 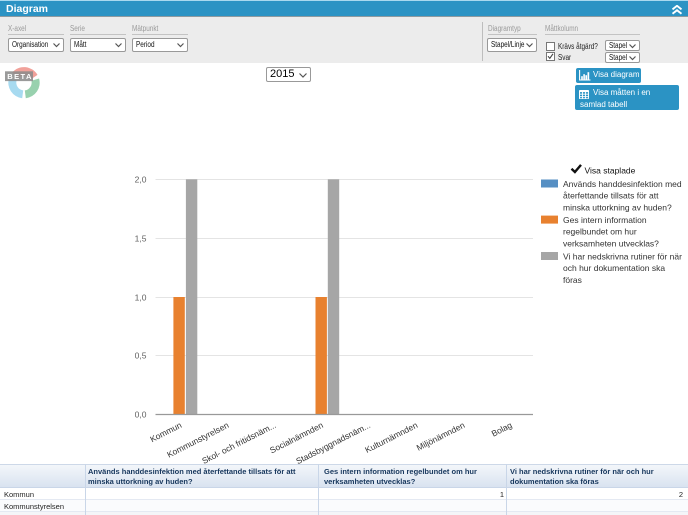 I want to click on svg-text: 0,0, so click(x=141, y=415).